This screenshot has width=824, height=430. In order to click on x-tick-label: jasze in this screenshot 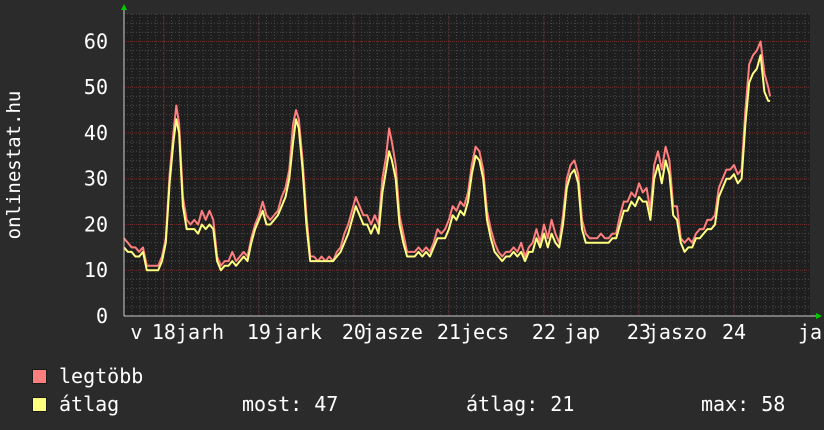, I will do `click(393, 332)`.